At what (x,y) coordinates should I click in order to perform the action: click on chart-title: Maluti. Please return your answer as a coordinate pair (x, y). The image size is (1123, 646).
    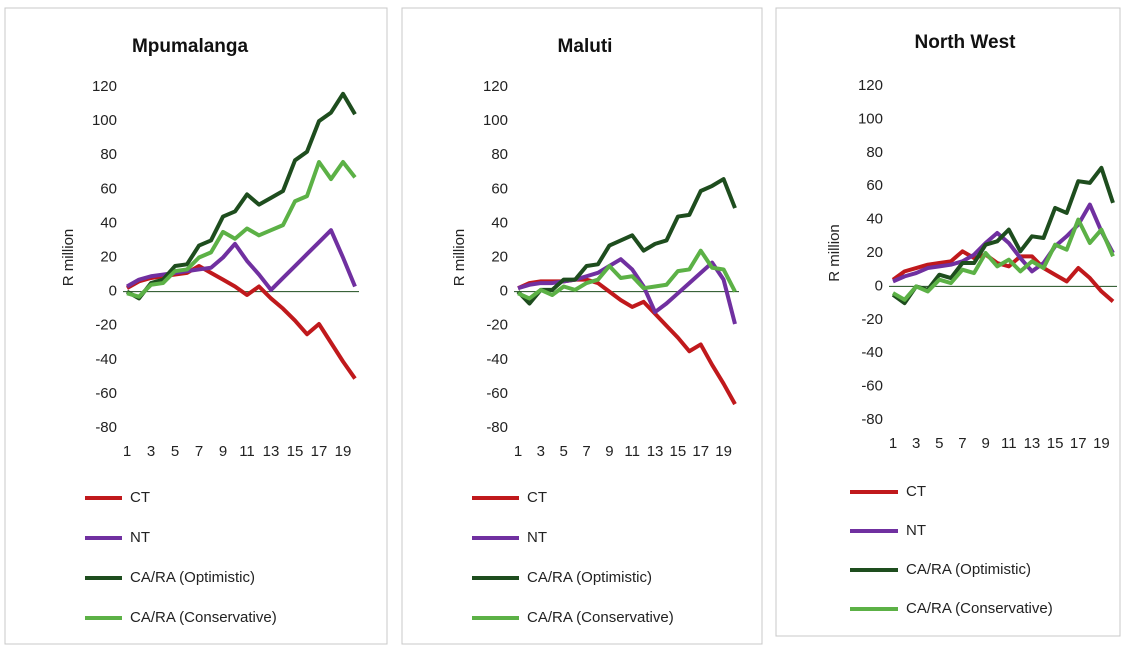
    Looking at the image, I should click on (585, 46).